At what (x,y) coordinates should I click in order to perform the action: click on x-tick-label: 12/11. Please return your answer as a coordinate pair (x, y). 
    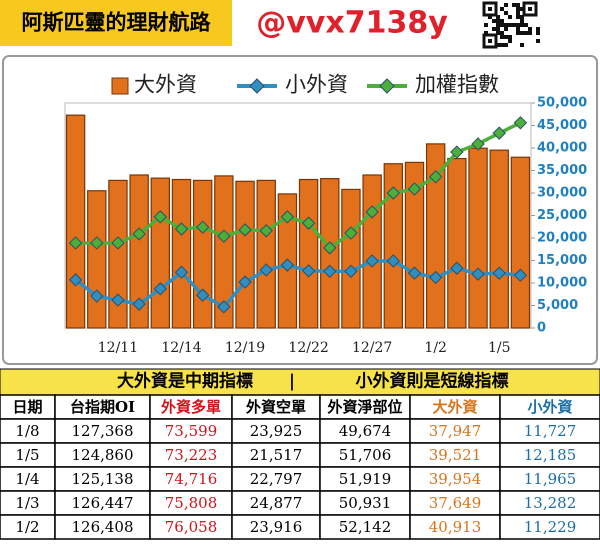
    Looking at the image, I should click on (118, 348).